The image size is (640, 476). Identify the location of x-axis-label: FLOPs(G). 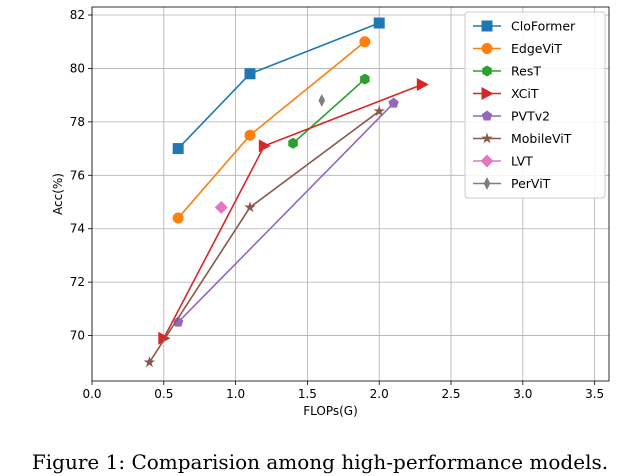
(330, 411).